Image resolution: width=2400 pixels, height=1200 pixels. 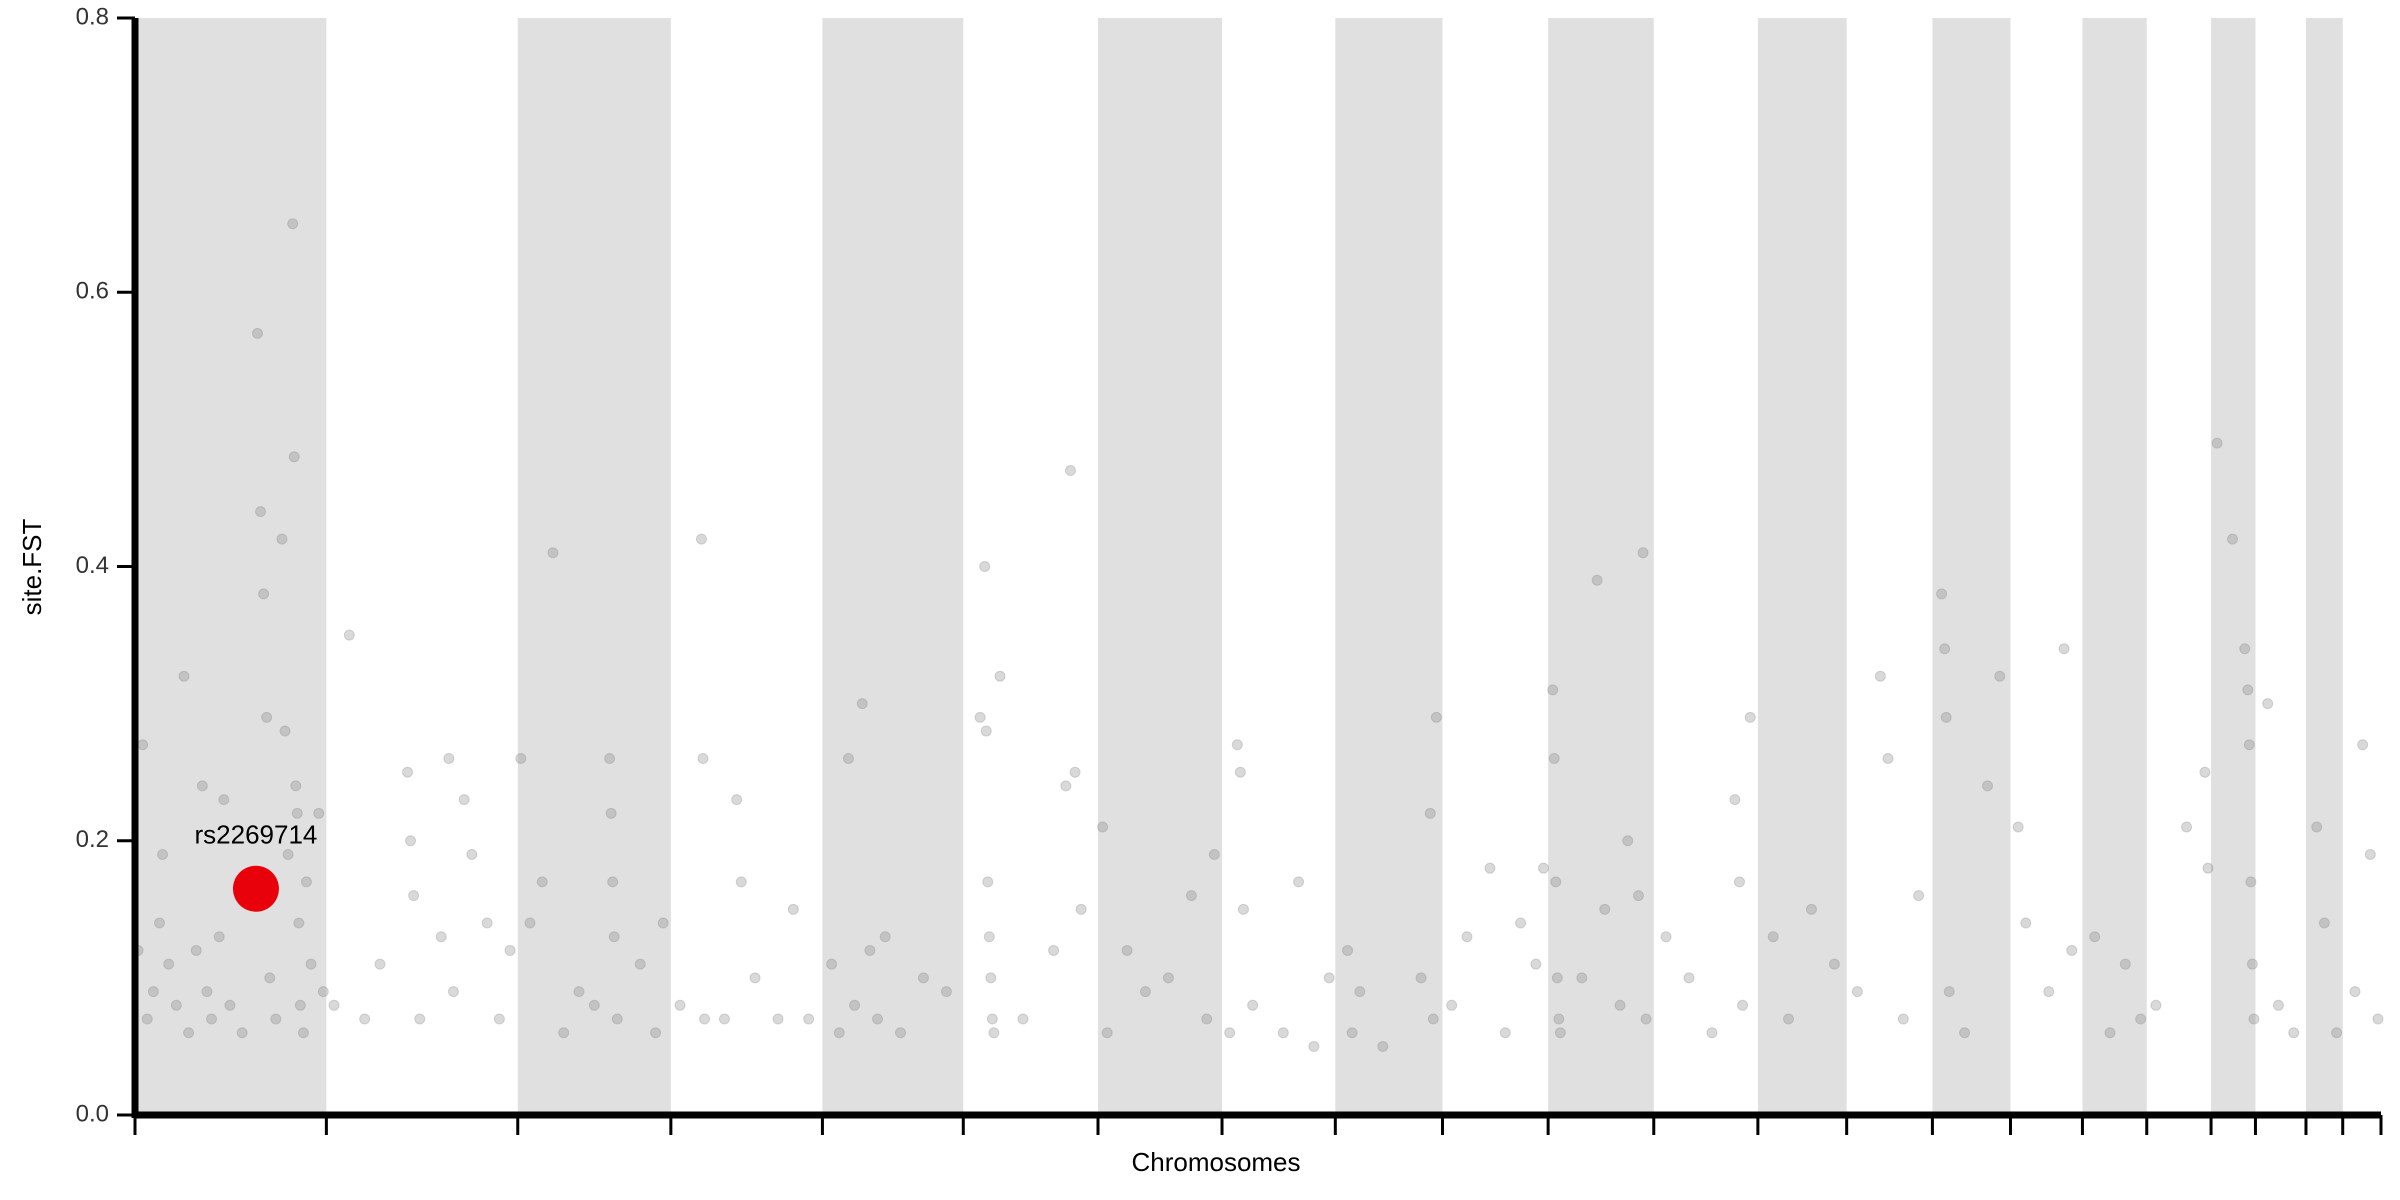 I want to click on y-tick-label: 0.4, so click(x=92, y=565).